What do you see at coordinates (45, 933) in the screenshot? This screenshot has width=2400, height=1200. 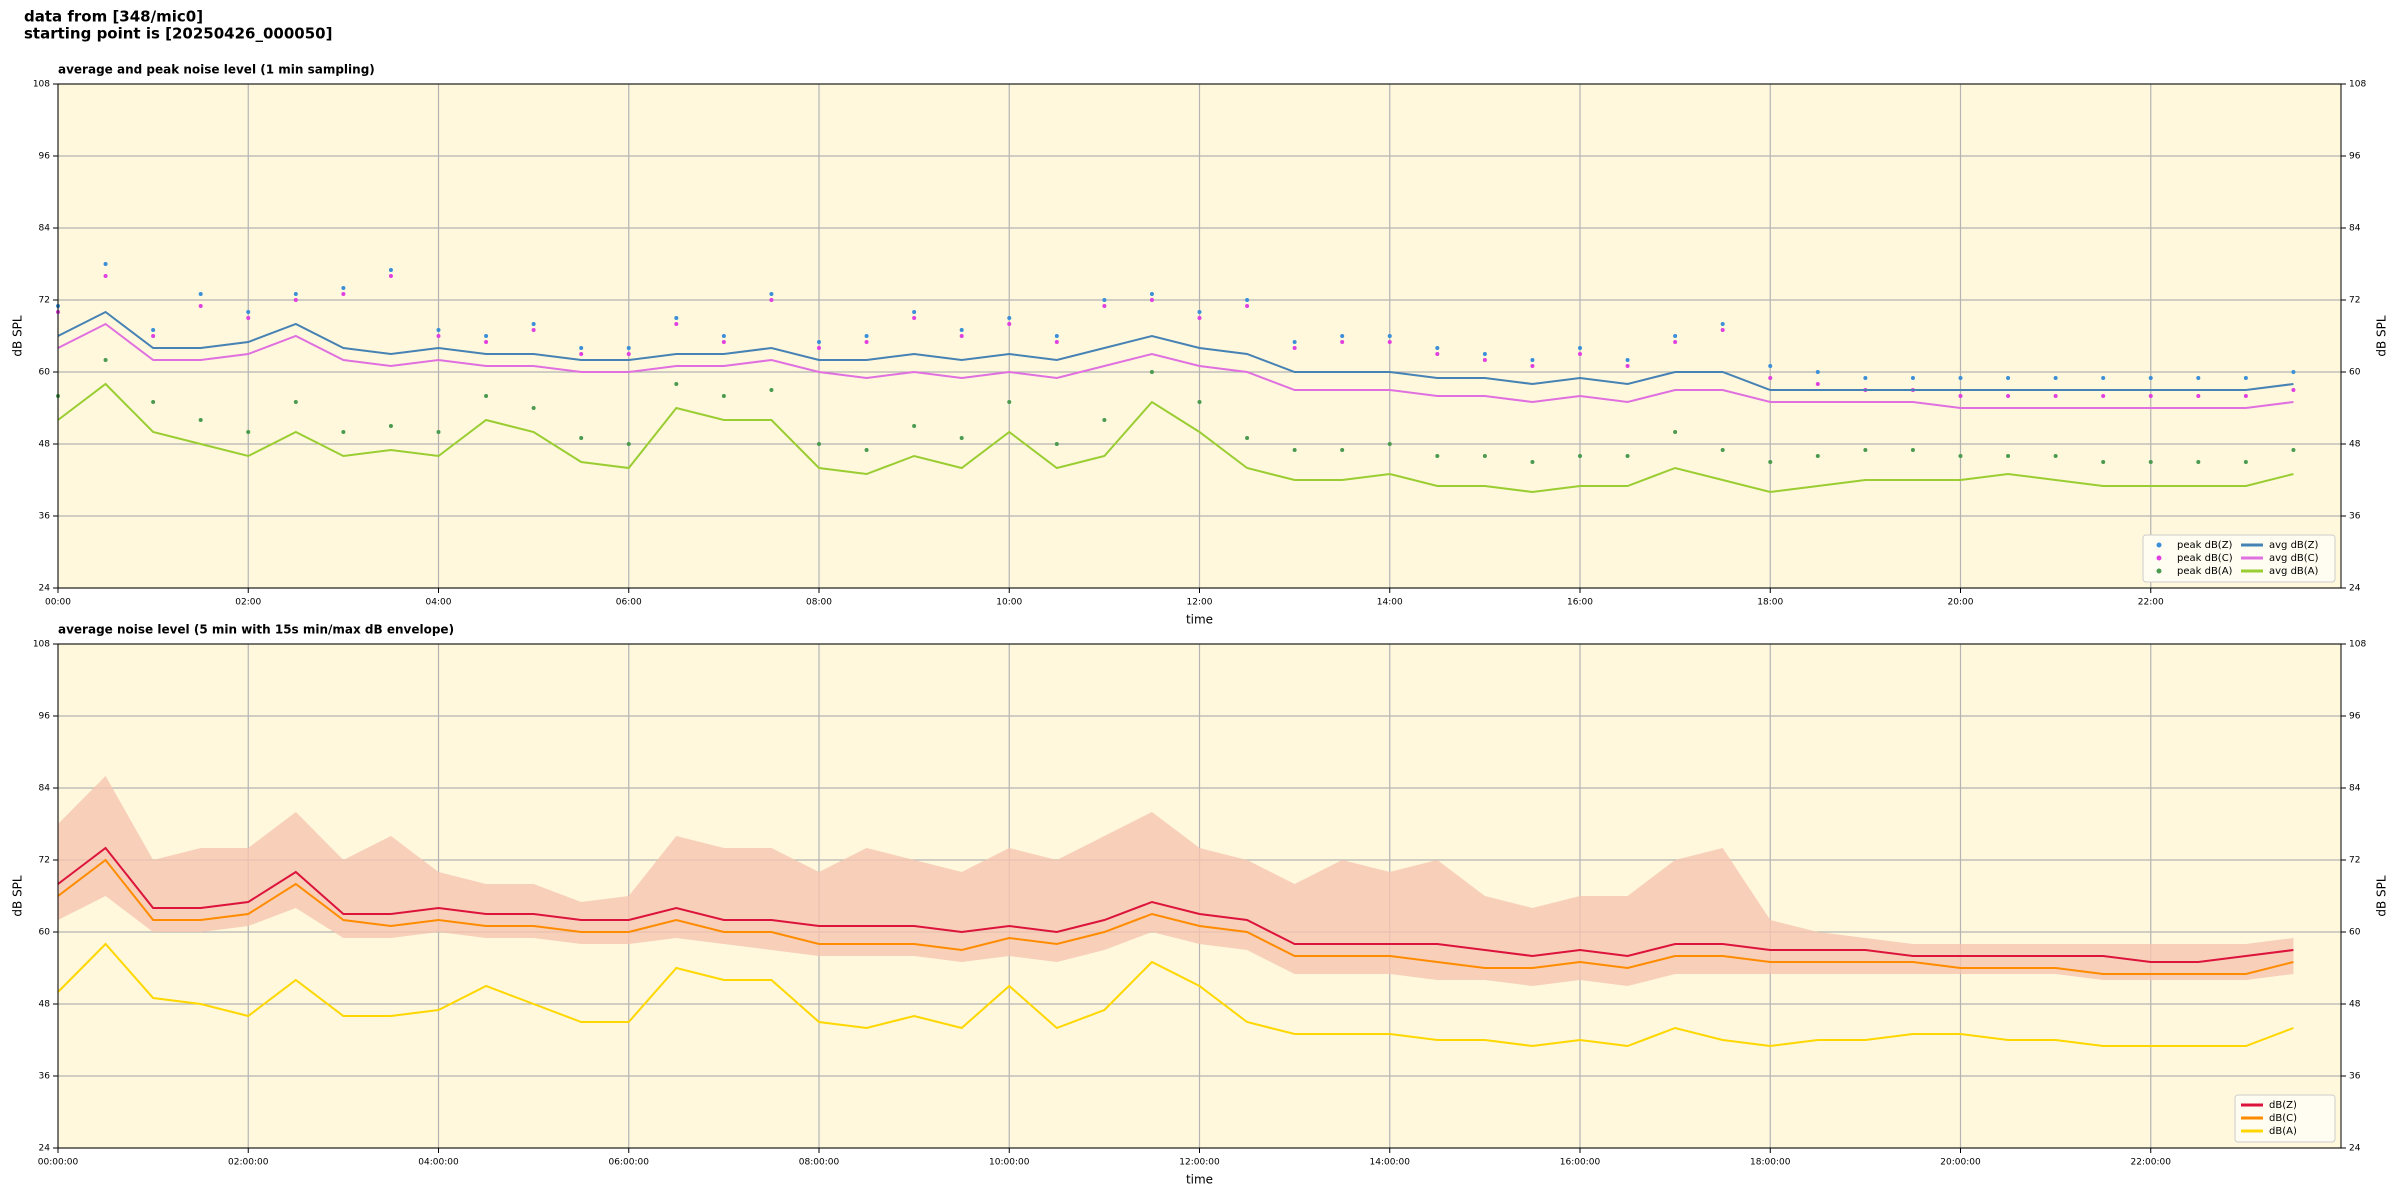 I see `y-tick-label: 60` at bounding box center [45, 933].